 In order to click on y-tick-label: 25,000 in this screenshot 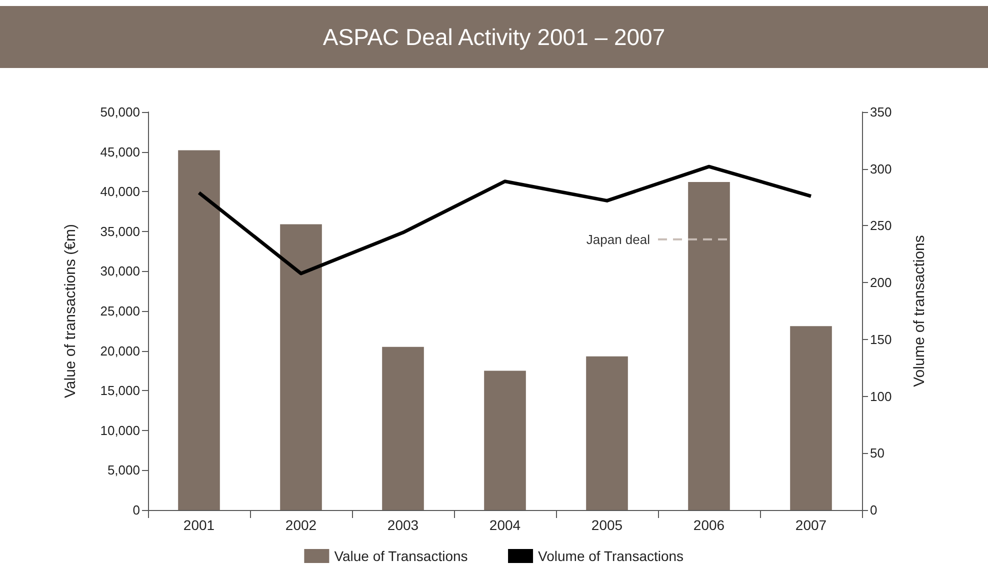, I will do `click(120, 311)`.